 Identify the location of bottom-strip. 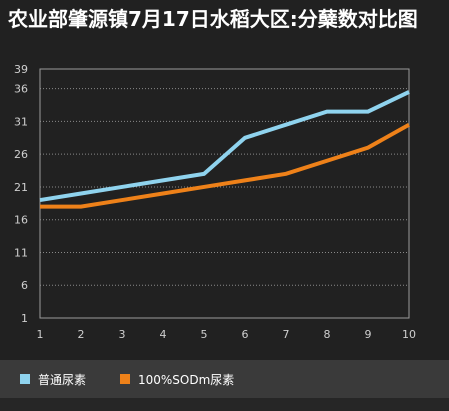
(224, 404).